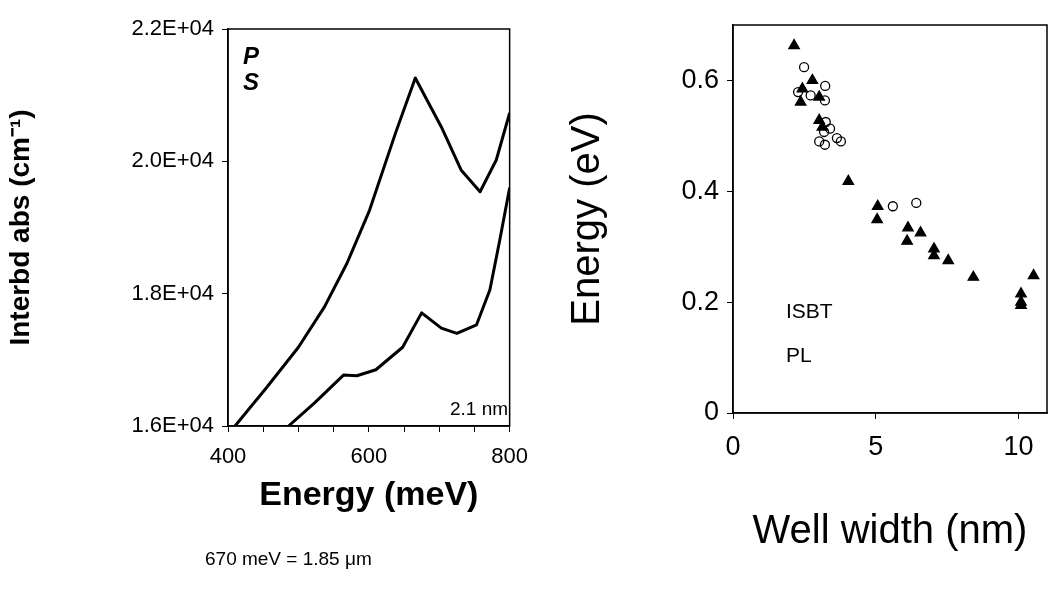 The width and height of the screenshot is (1061, 598). I want to click on annotation: 2.1 nm, so click(479, 409).